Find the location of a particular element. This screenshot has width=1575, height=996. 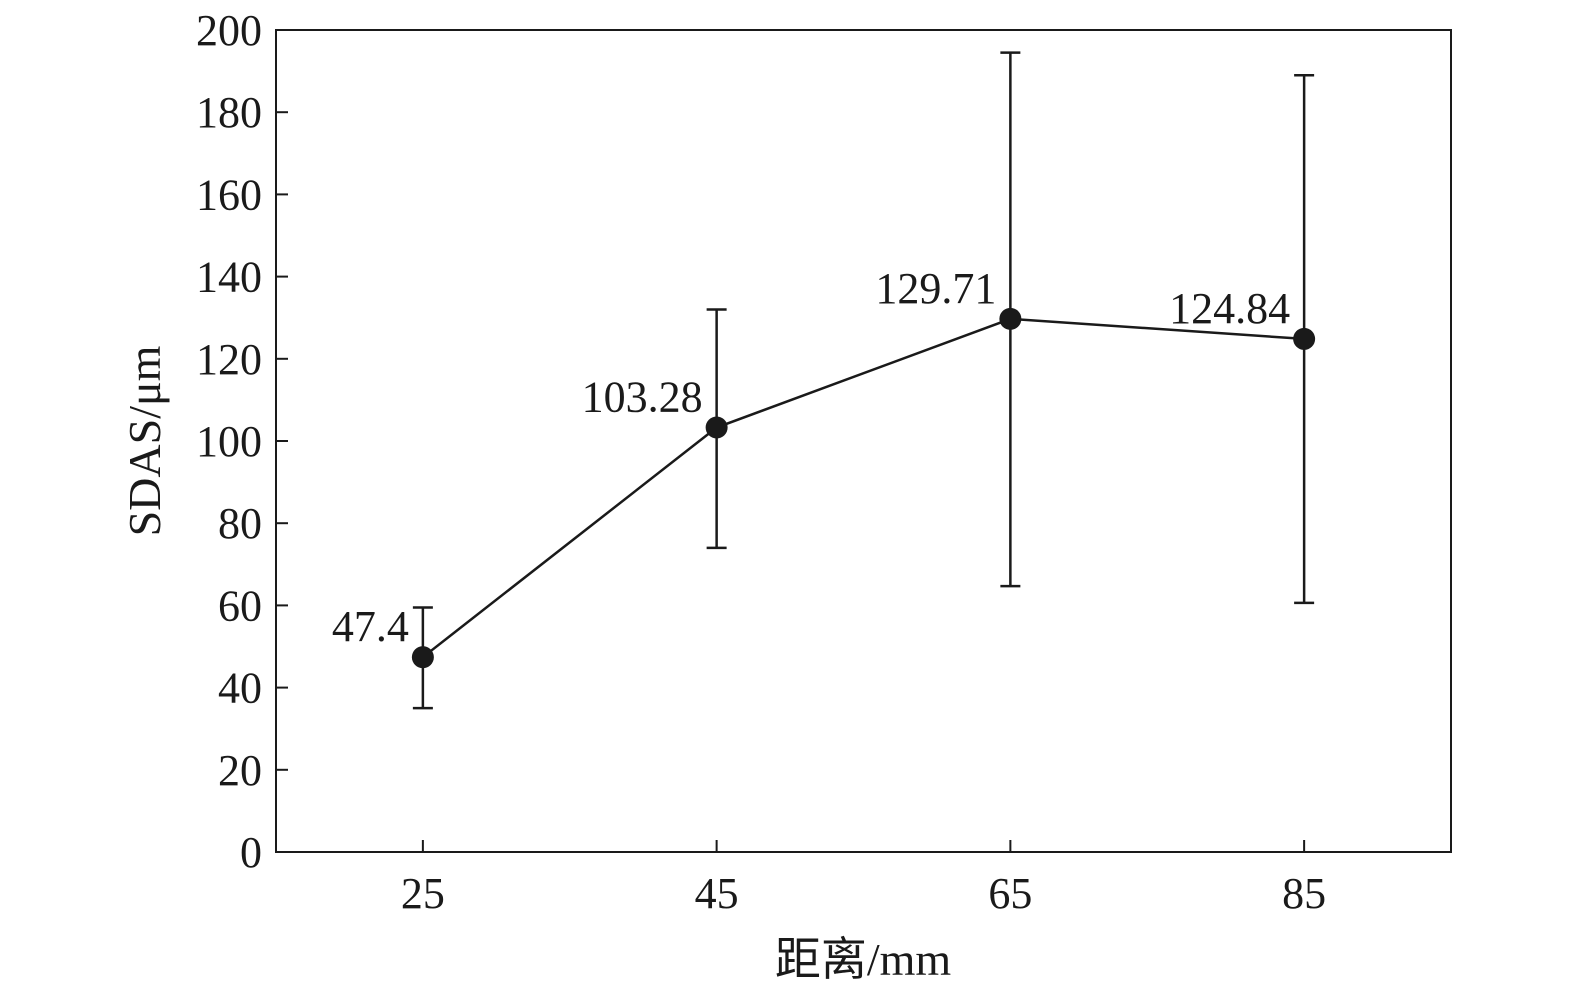

y-tick-label: 40 is located at coordinates (240, 688).